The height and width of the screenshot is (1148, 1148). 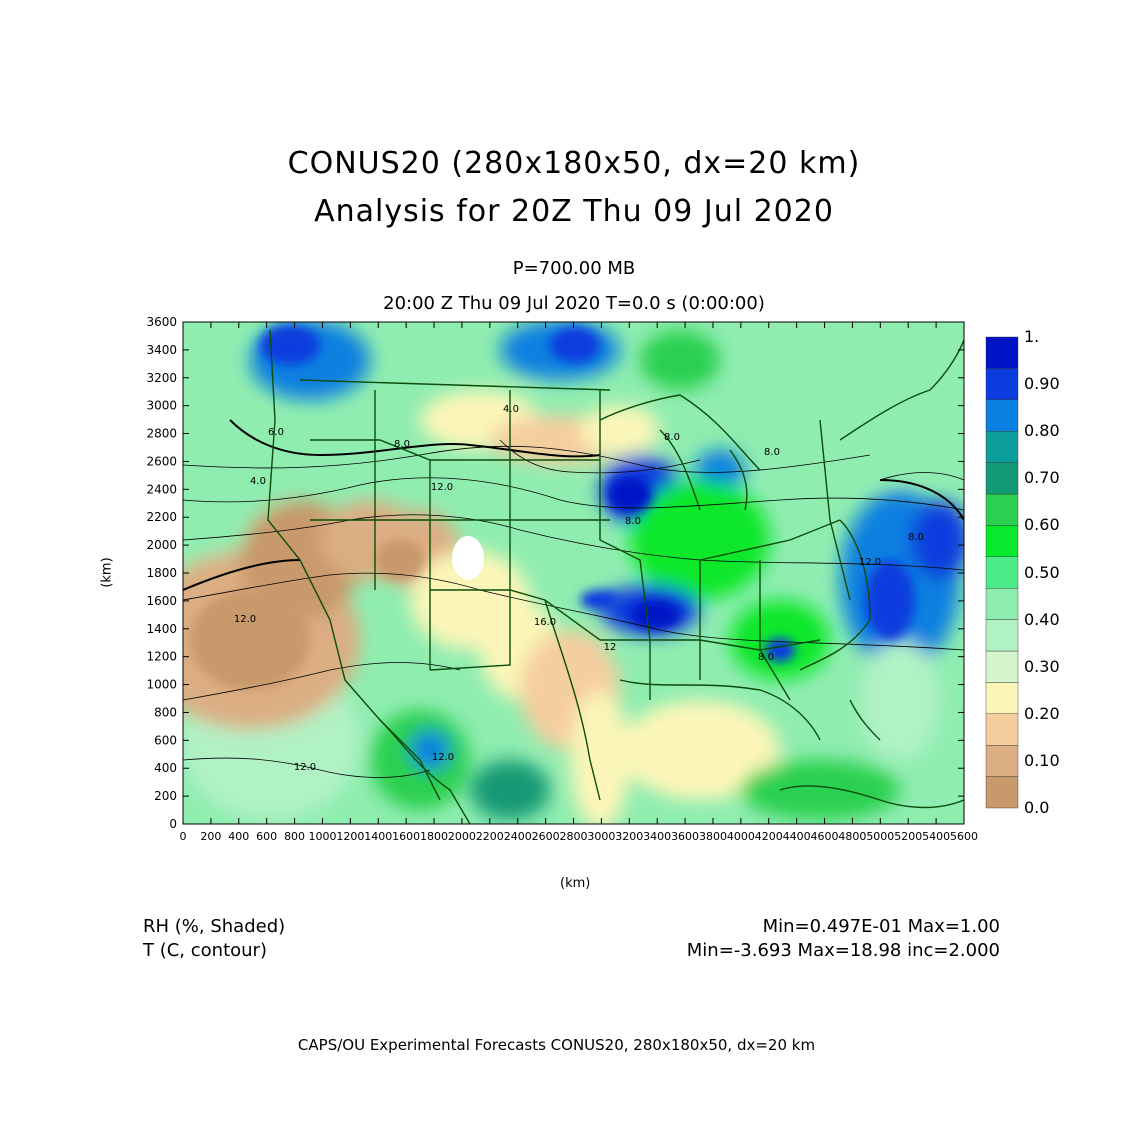 I want to click on x-tick-label: 1200, so click(x=350, y=836).